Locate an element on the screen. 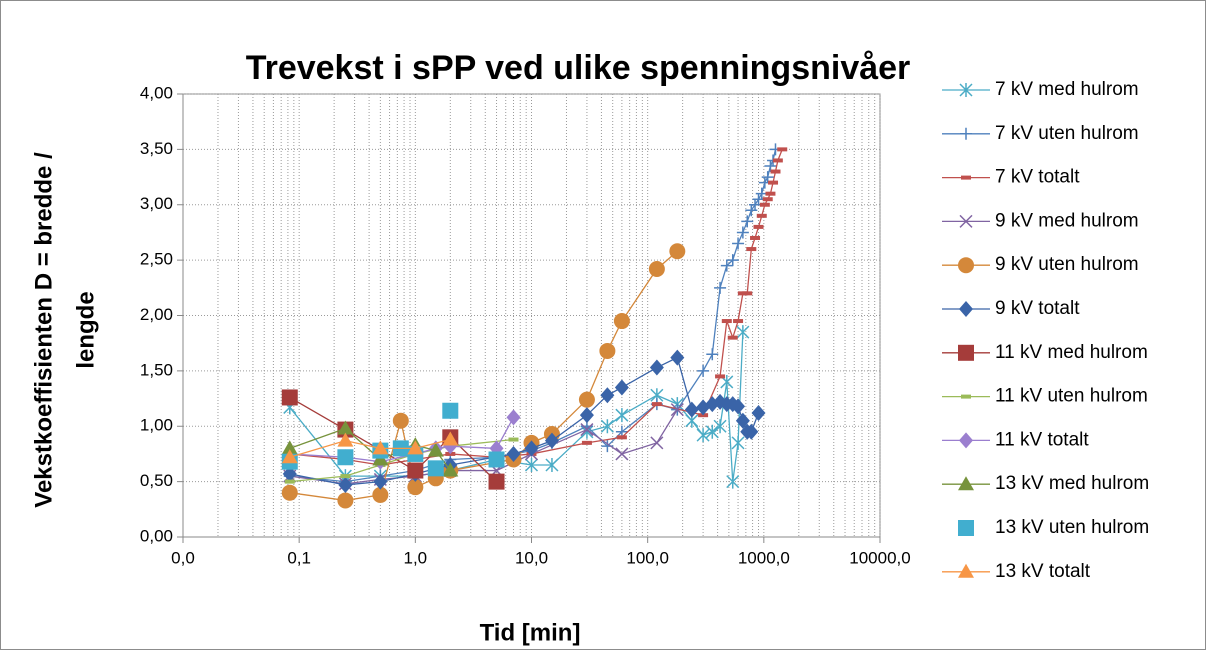 The width and height of the screenshot is (1206, 650). y-tick-label: 2,00 is located at coordinates (156, 314).